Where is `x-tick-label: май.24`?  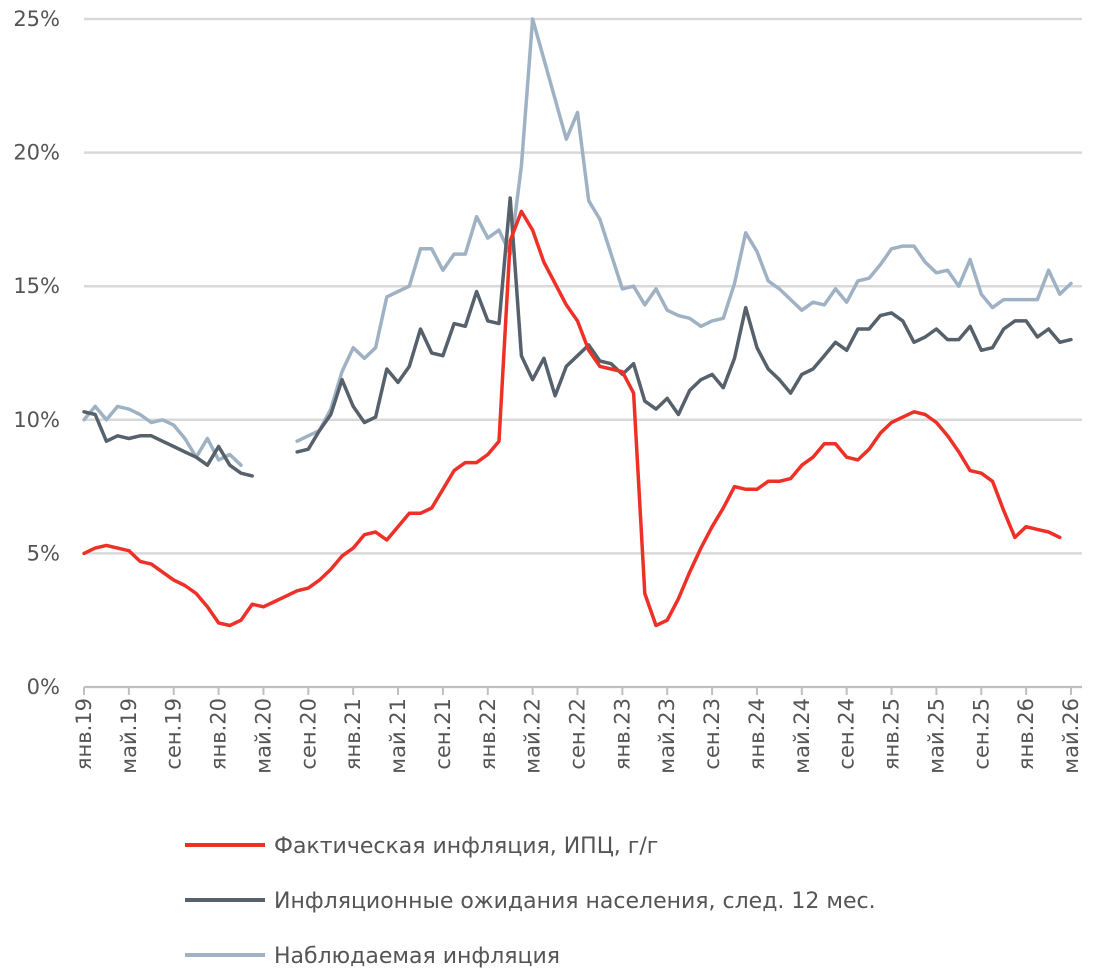
x-tick-label: май.24 is located at coordinates (802, 736).